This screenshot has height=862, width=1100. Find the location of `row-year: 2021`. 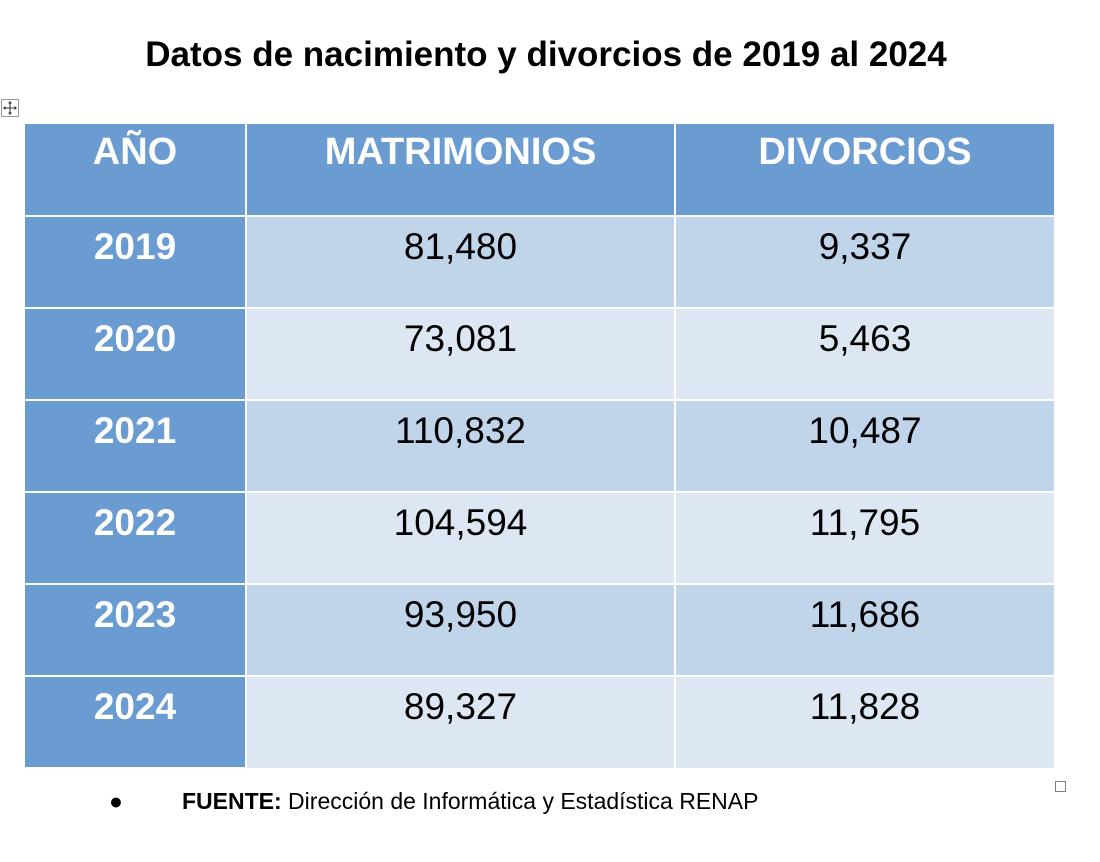

row-year: 2021 is located at coordinates (136, 446).